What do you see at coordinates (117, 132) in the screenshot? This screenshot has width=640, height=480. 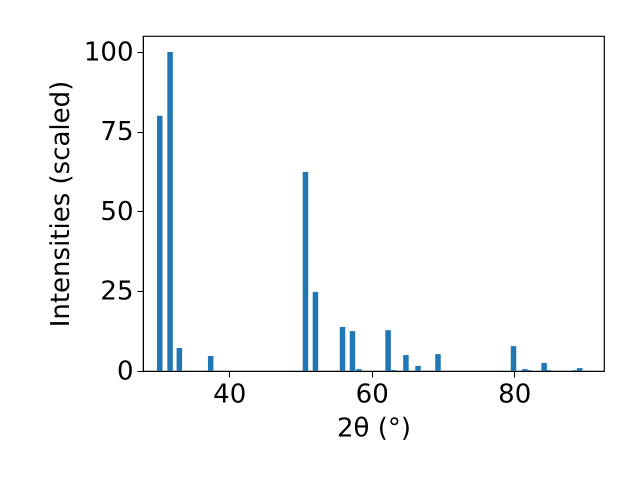 I see `y-tick-label: 75` at bounding box center [117, 132].